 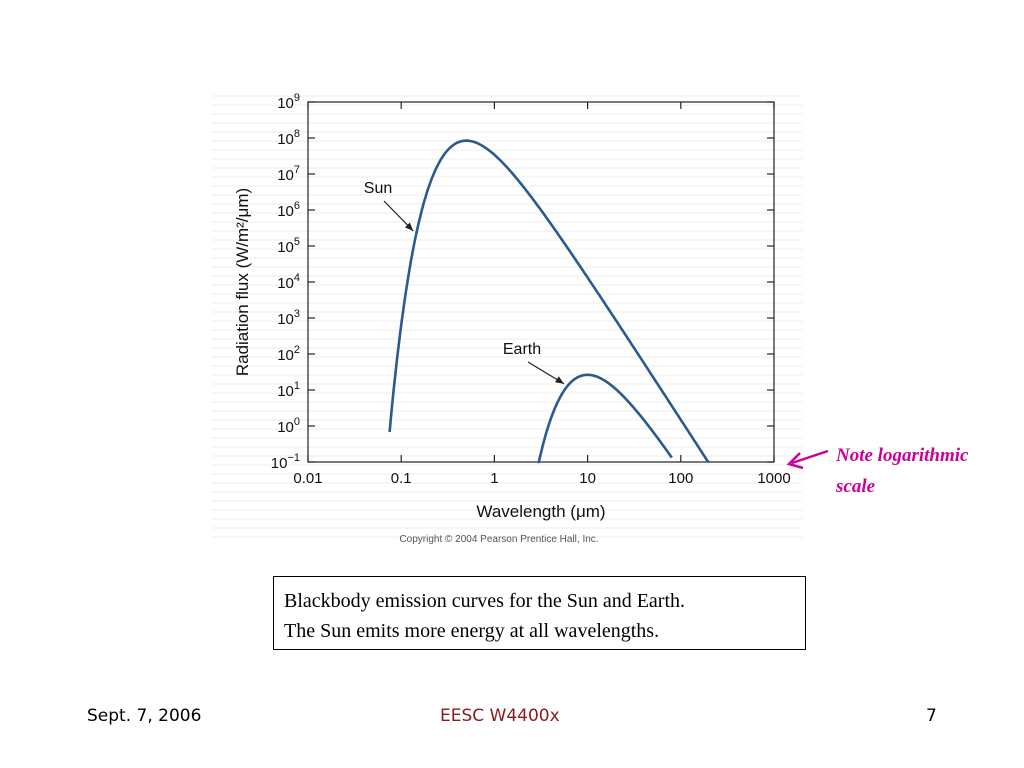 What do you see at coordinates (587, 478) in the screenshot?
I see `x-tick-label: 10` at bounding box center [587, 478].